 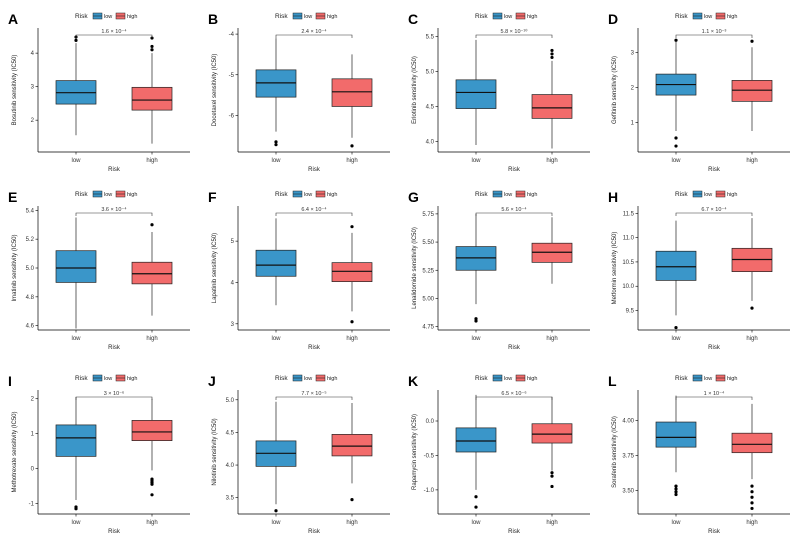 What do you see at coordinates (428, 328) in the screenshot?
I see `y-tick-label: 4.75` at bounding box center [428, 328].